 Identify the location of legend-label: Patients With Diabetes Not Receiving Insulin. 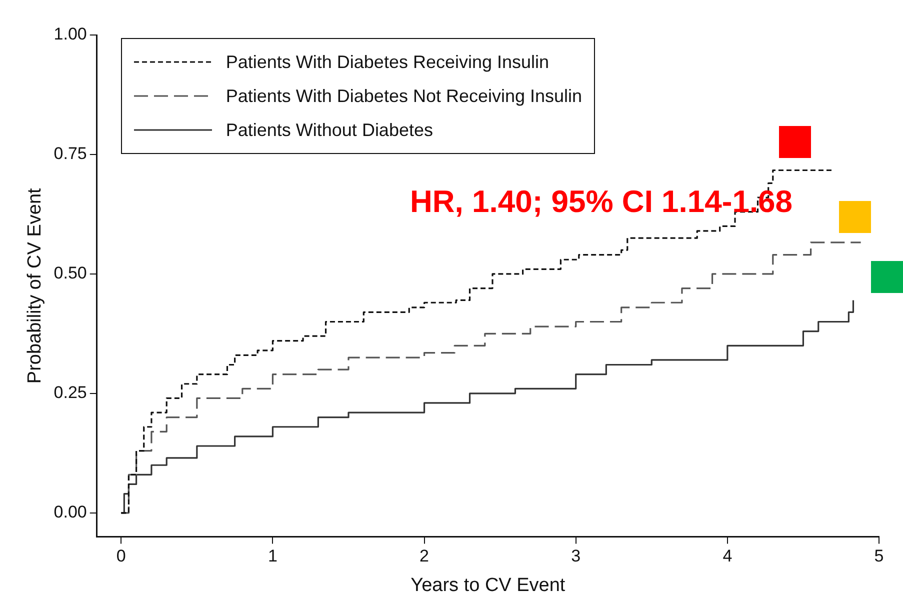
(404, 96).